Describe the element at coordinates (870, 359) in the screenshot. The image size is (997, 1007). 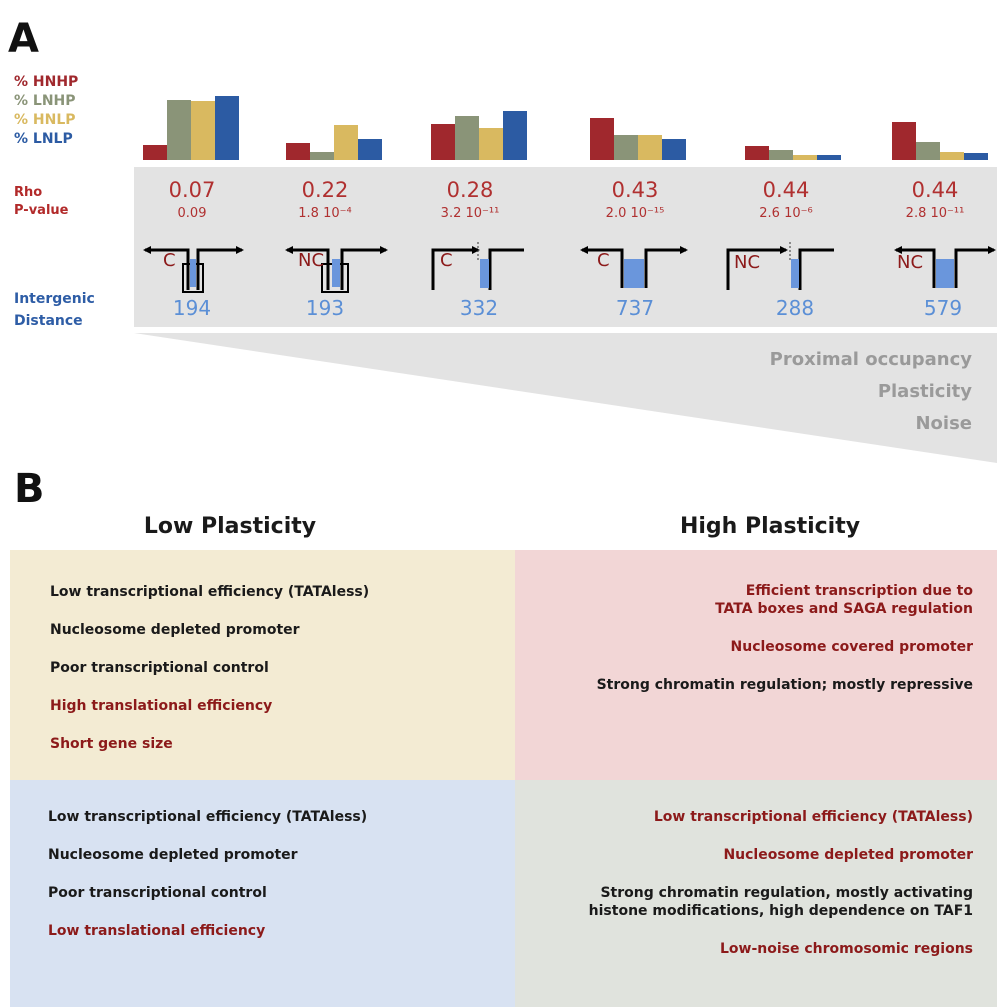
I see `trend-label-proximal-occupancy: Proximal occupancy` at that location.